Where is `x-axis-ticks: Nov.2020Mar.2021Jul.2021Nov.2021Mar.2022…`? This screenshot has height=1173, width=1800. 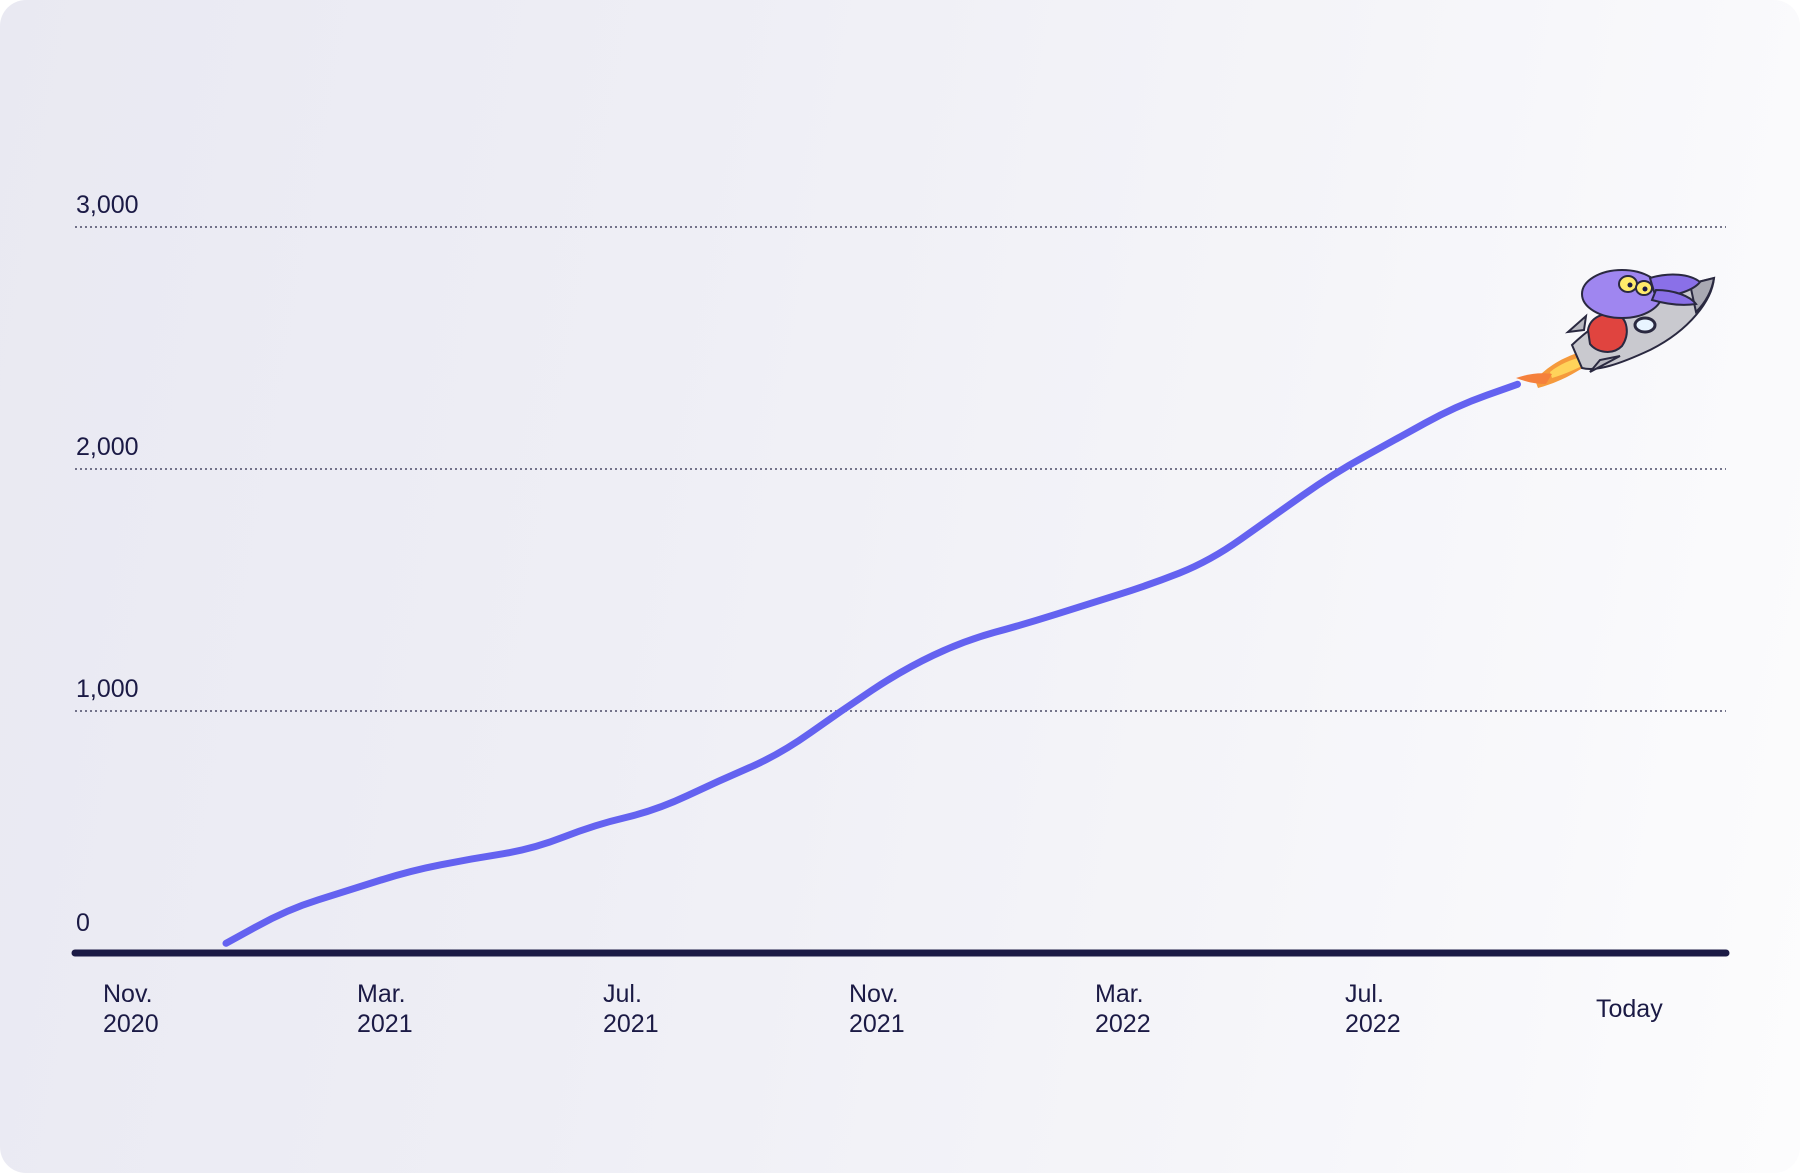 x-axis-ticks: Nov.2020Mar.2021Jul.2021Nov.2021Mar.2022… is located at coordinates (883, 1009).